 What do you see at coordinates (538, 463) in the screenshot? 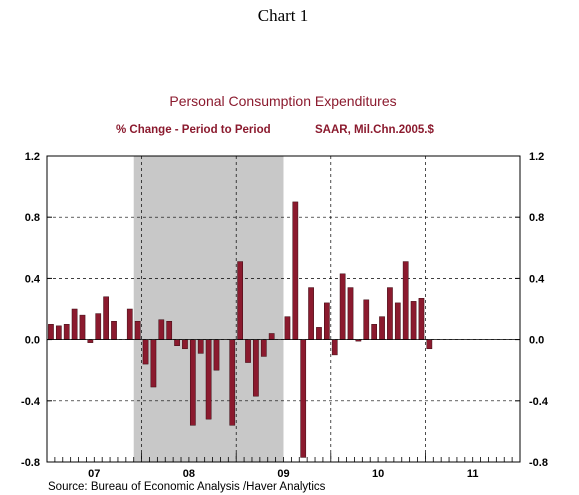
I see `y-tick-label-right: -0.8` at bounding box center [538, 463].